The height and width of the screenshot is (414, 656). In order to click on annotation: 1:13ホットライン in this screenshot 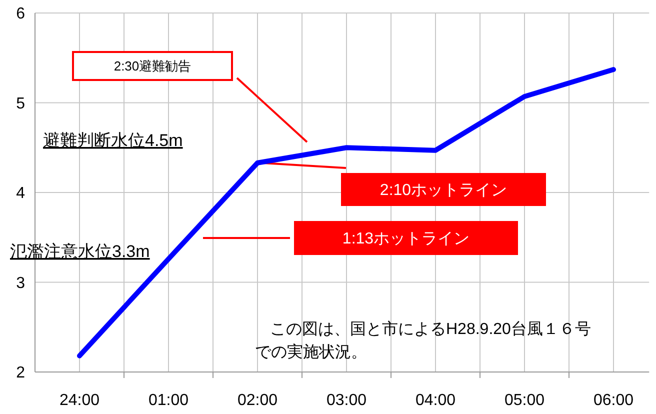, I will do `click(406, 239)`.